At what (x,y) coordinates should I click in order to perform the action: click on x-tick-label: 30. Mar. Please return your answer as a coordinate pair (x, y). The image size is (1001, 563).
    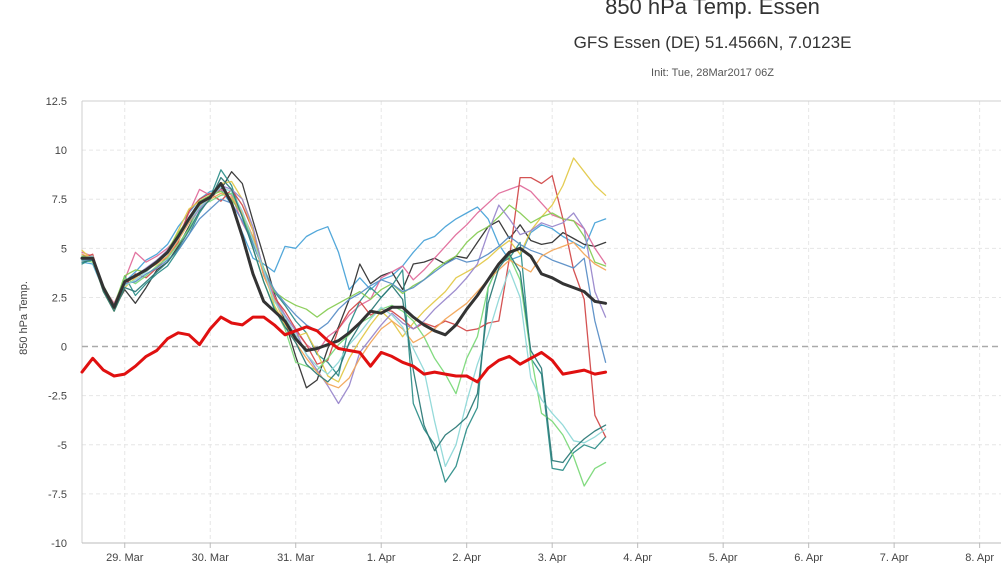
    Looking at the image, I should click on (211, 557).